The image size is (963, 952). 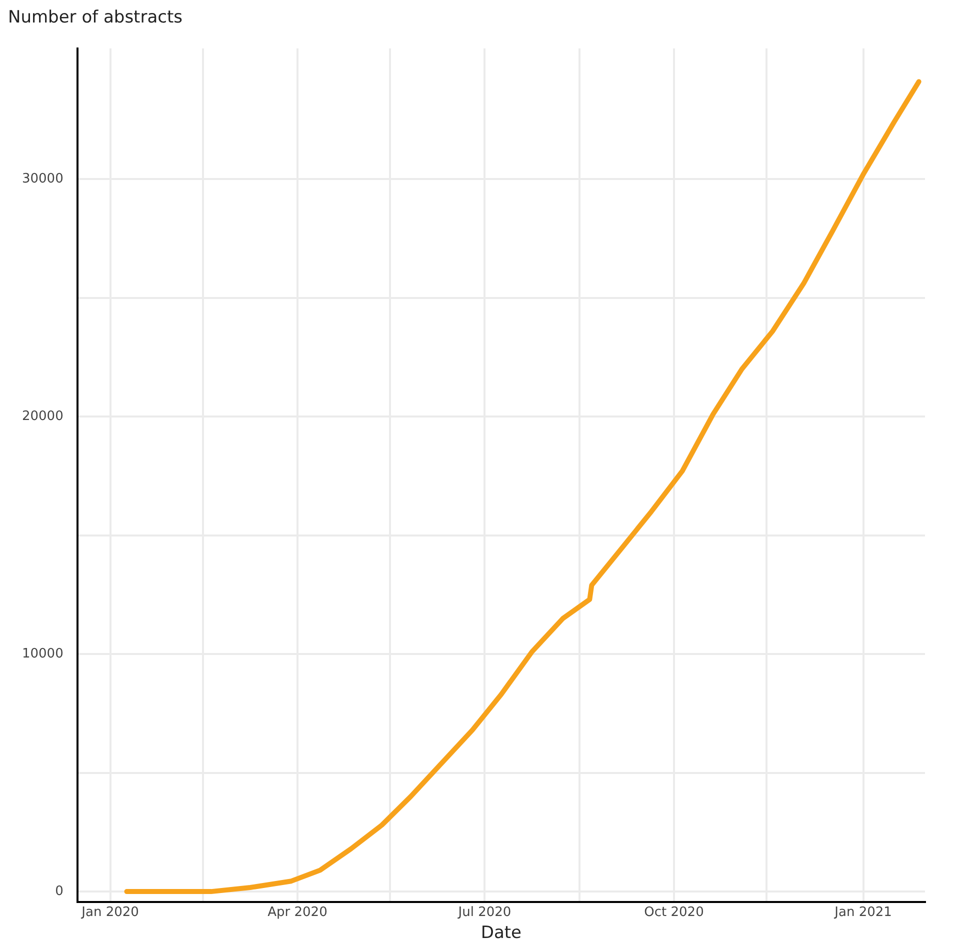 What do you see at coordinates (43, 416) in the screenshot?
I see `y-tick-label: 20000` at bounding box center [43, 416].